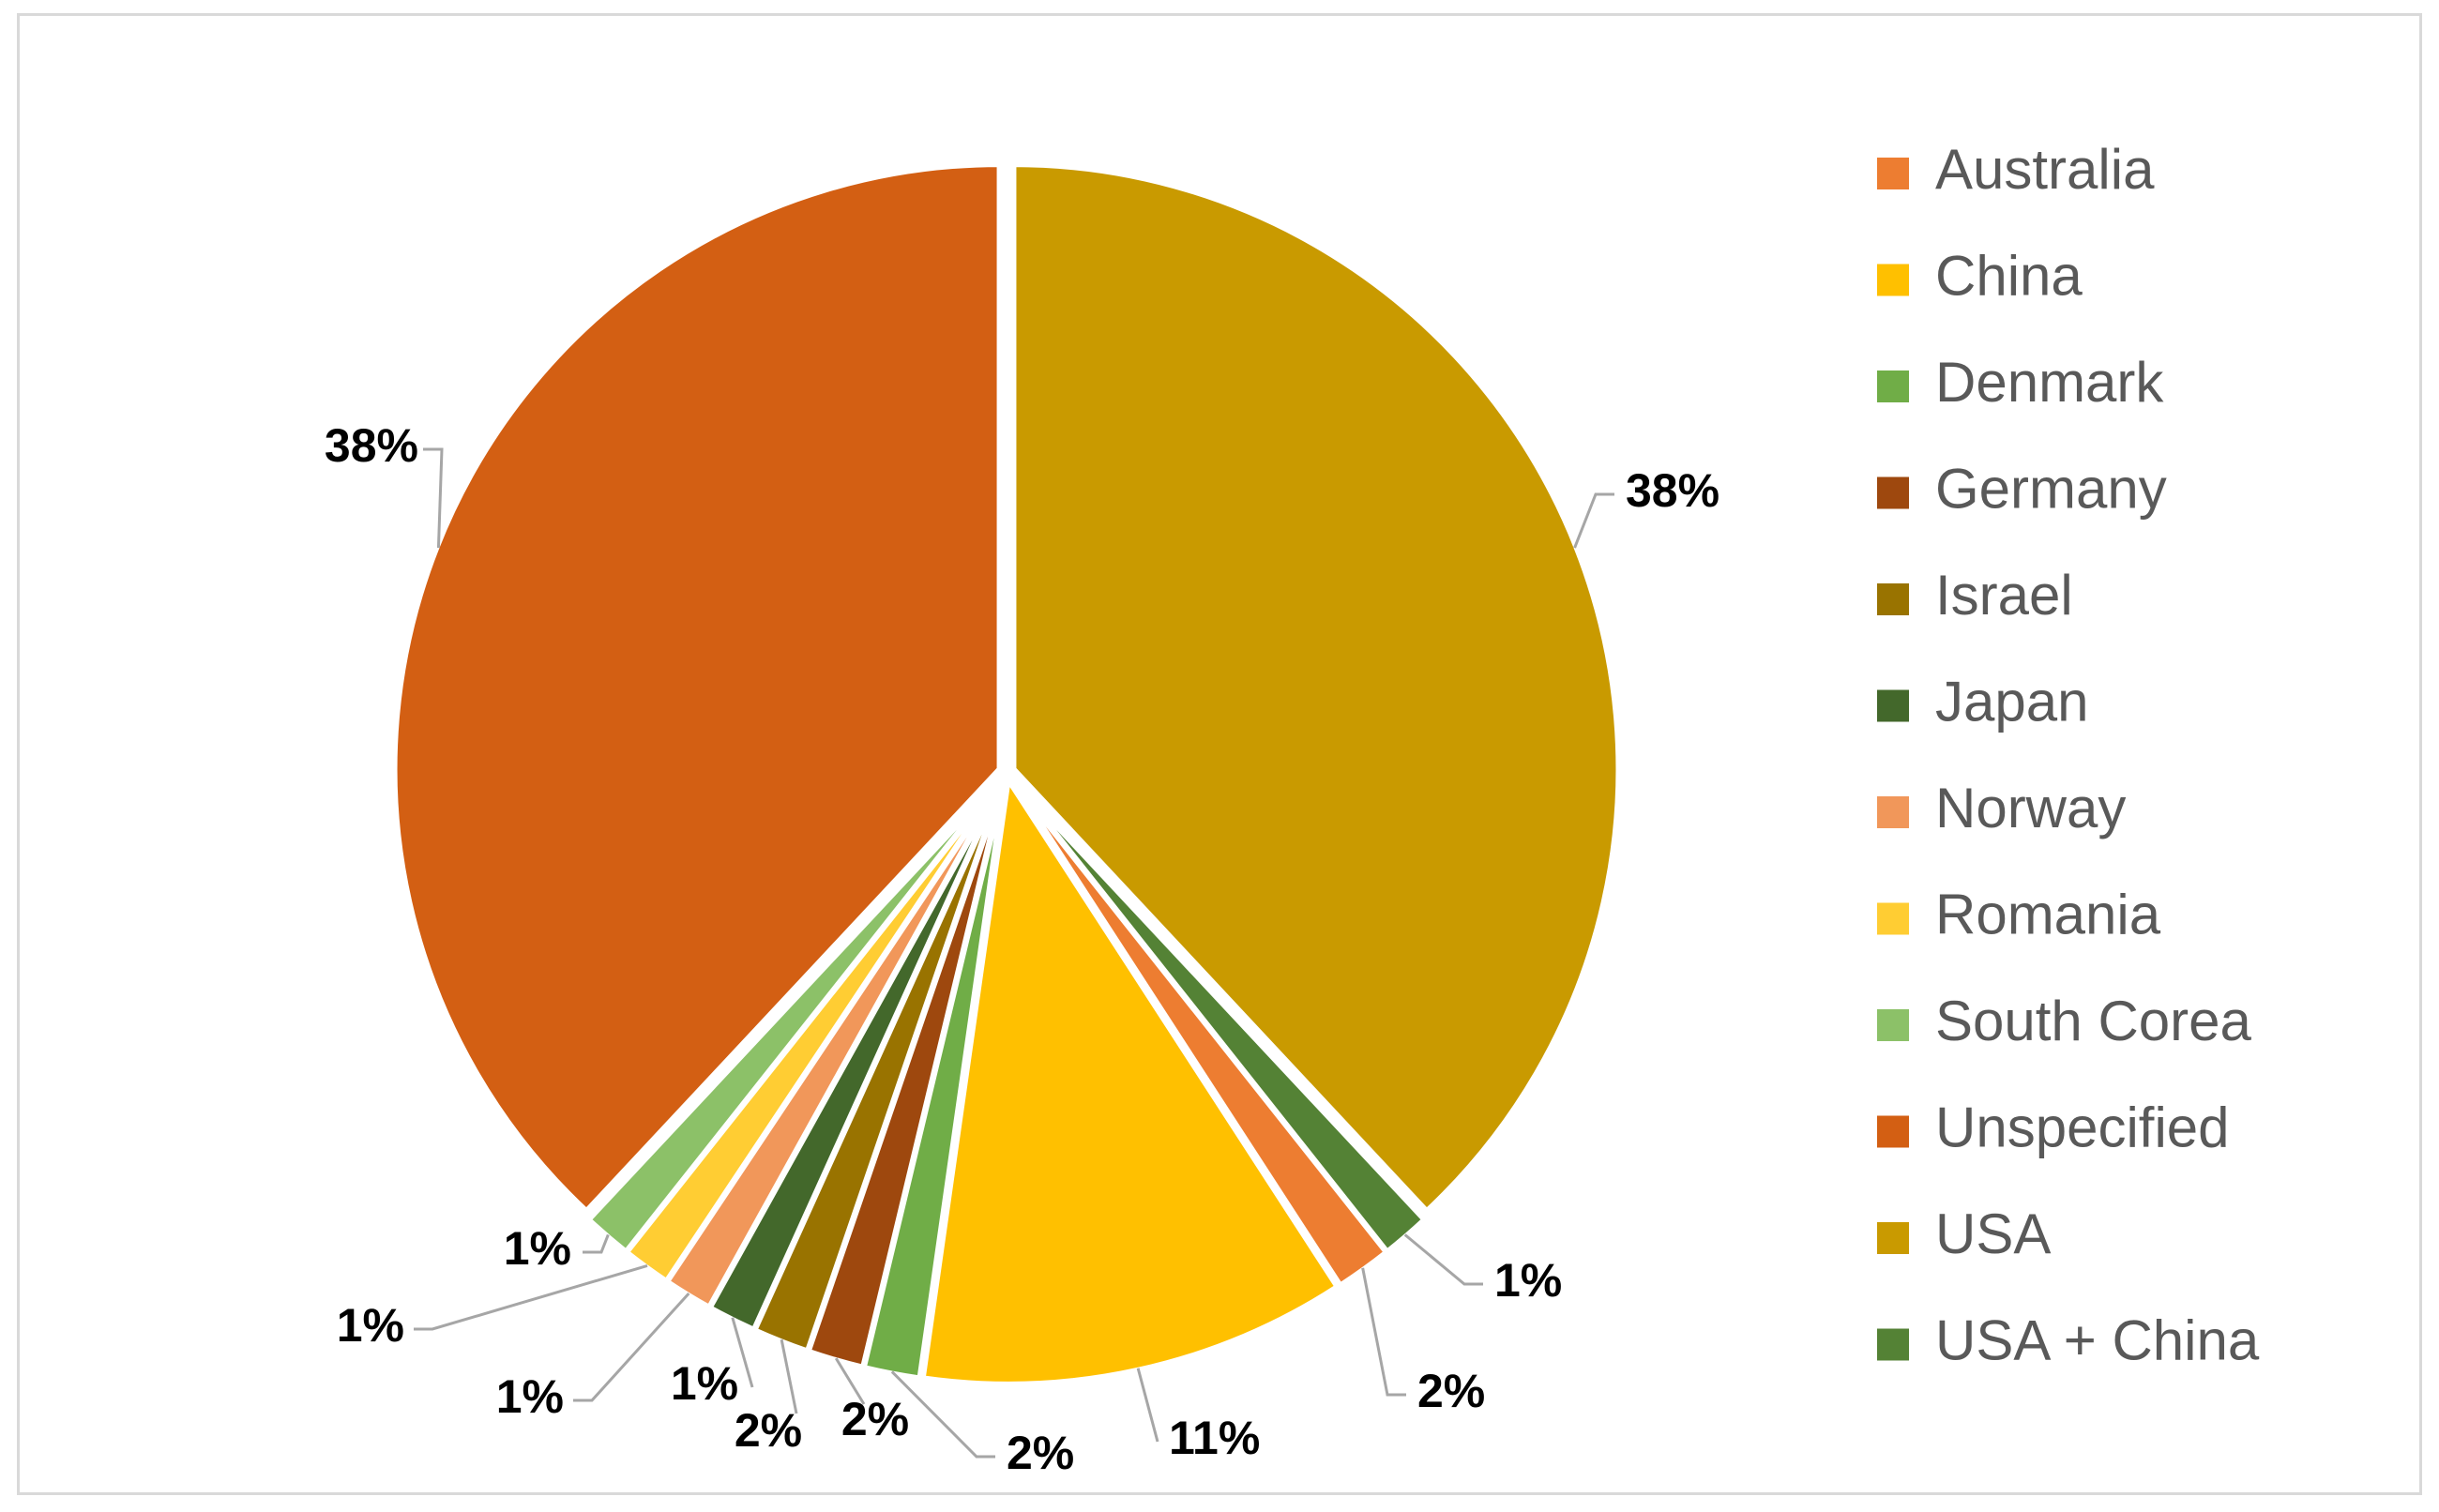 The height and width of the screenshot is (1512, 2439). Describe the element at coordinates (942, 1414) in the screenshot. I see `leader-line-denmark` at that location.